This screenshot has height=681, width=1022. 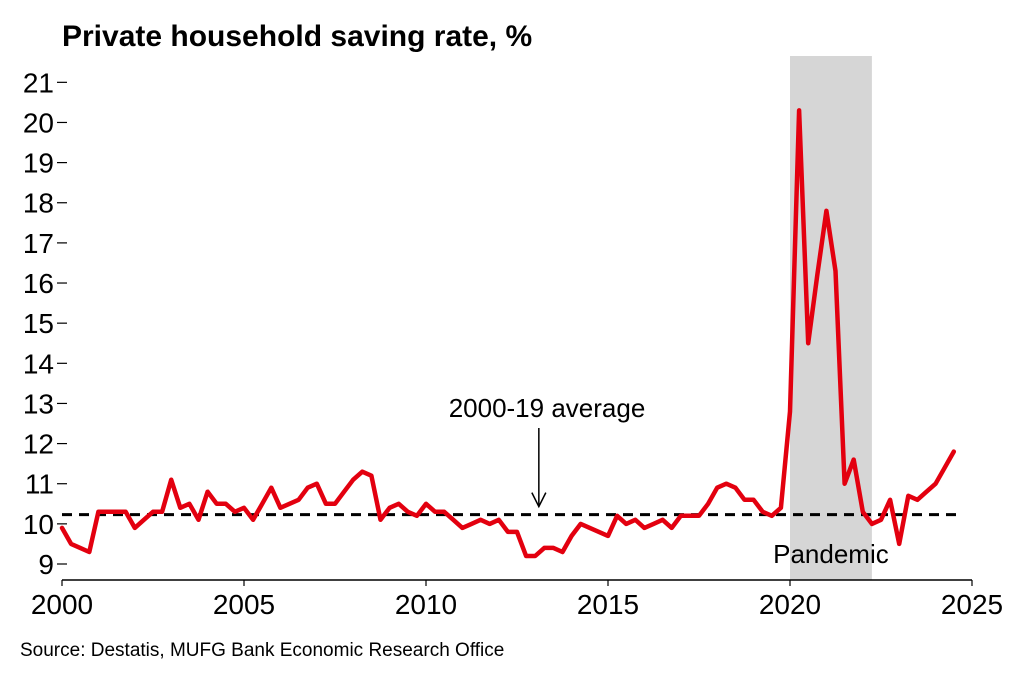 What do you see at coordinates (39, 484) in the screenshot?
I see `y-tick-label: 11` at bounding box center [39, 484].